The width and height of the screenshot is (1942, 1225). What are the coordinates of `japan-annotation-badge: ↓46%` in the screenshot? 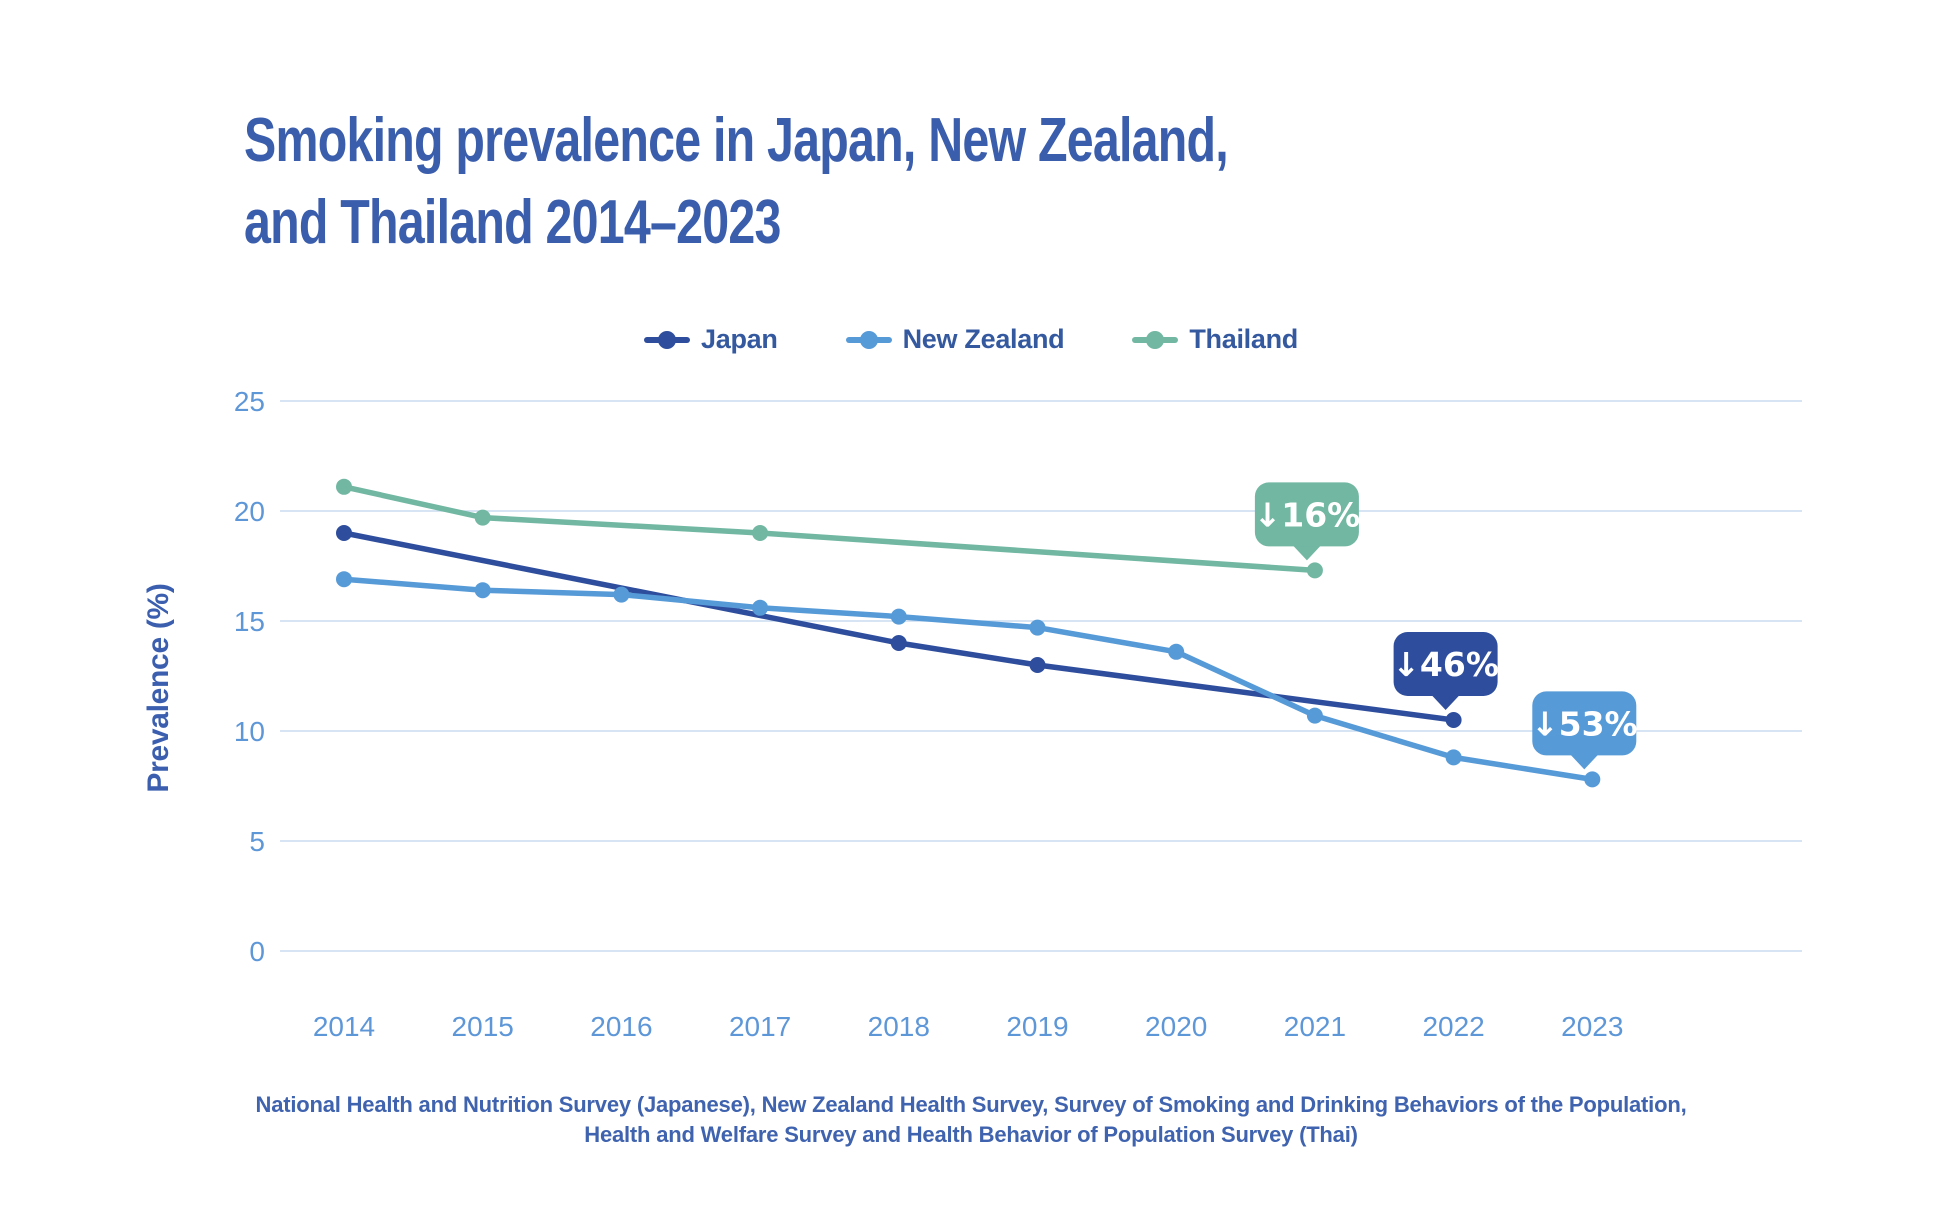 It's located at (1445, 671).